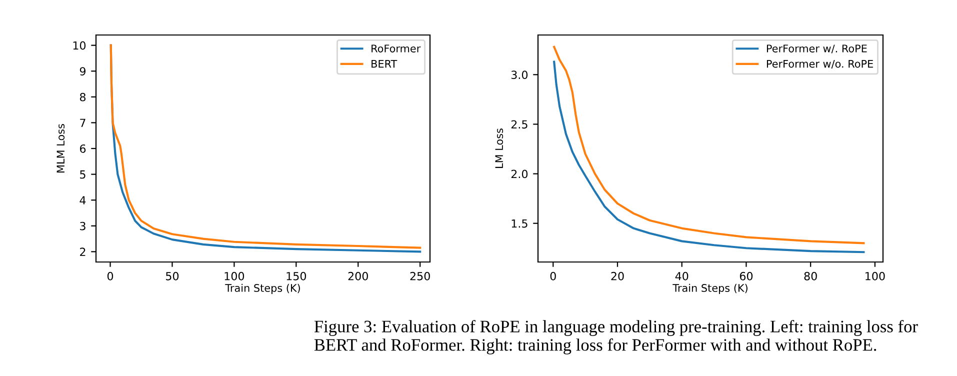 The height and width of the screenshot is (376, 957). I want to click on x-tick-label: 50, so click(172, 276).